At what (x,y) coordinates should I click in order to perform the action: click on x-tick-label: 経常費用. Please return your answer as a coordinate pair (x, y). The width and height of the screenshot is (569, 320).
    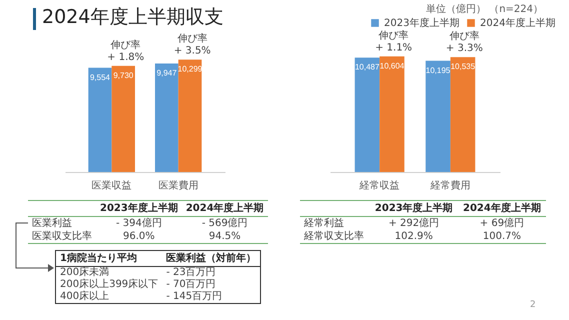
    Looking at the image, I should click on (449, 186).